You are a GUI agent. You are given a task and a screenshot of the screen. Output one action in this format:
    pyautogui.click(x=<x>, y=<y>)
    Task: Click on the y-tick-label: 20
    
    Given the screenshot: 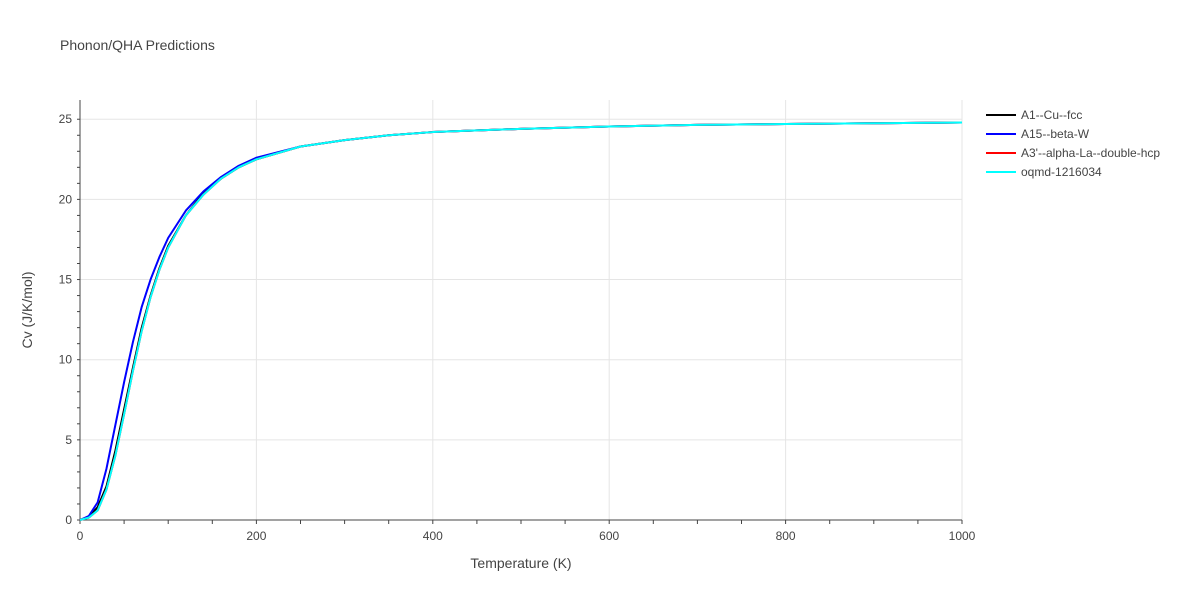 What is the action you would take?
    pyautogui.click(x=66, y=199)
    